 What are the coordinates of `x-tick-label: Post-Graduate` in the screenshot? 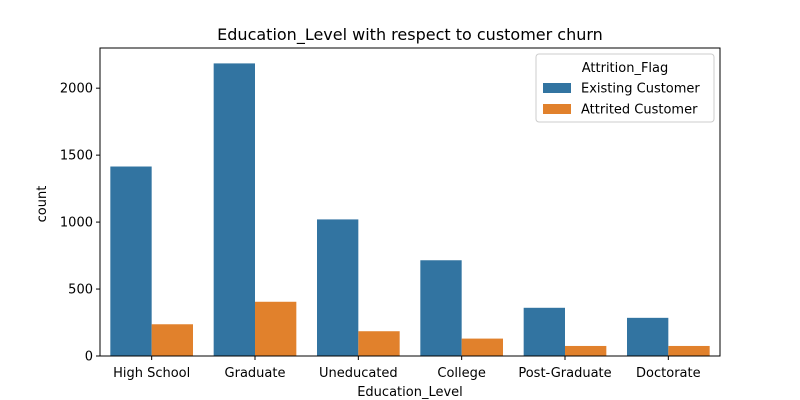 It's located at (564, 373).